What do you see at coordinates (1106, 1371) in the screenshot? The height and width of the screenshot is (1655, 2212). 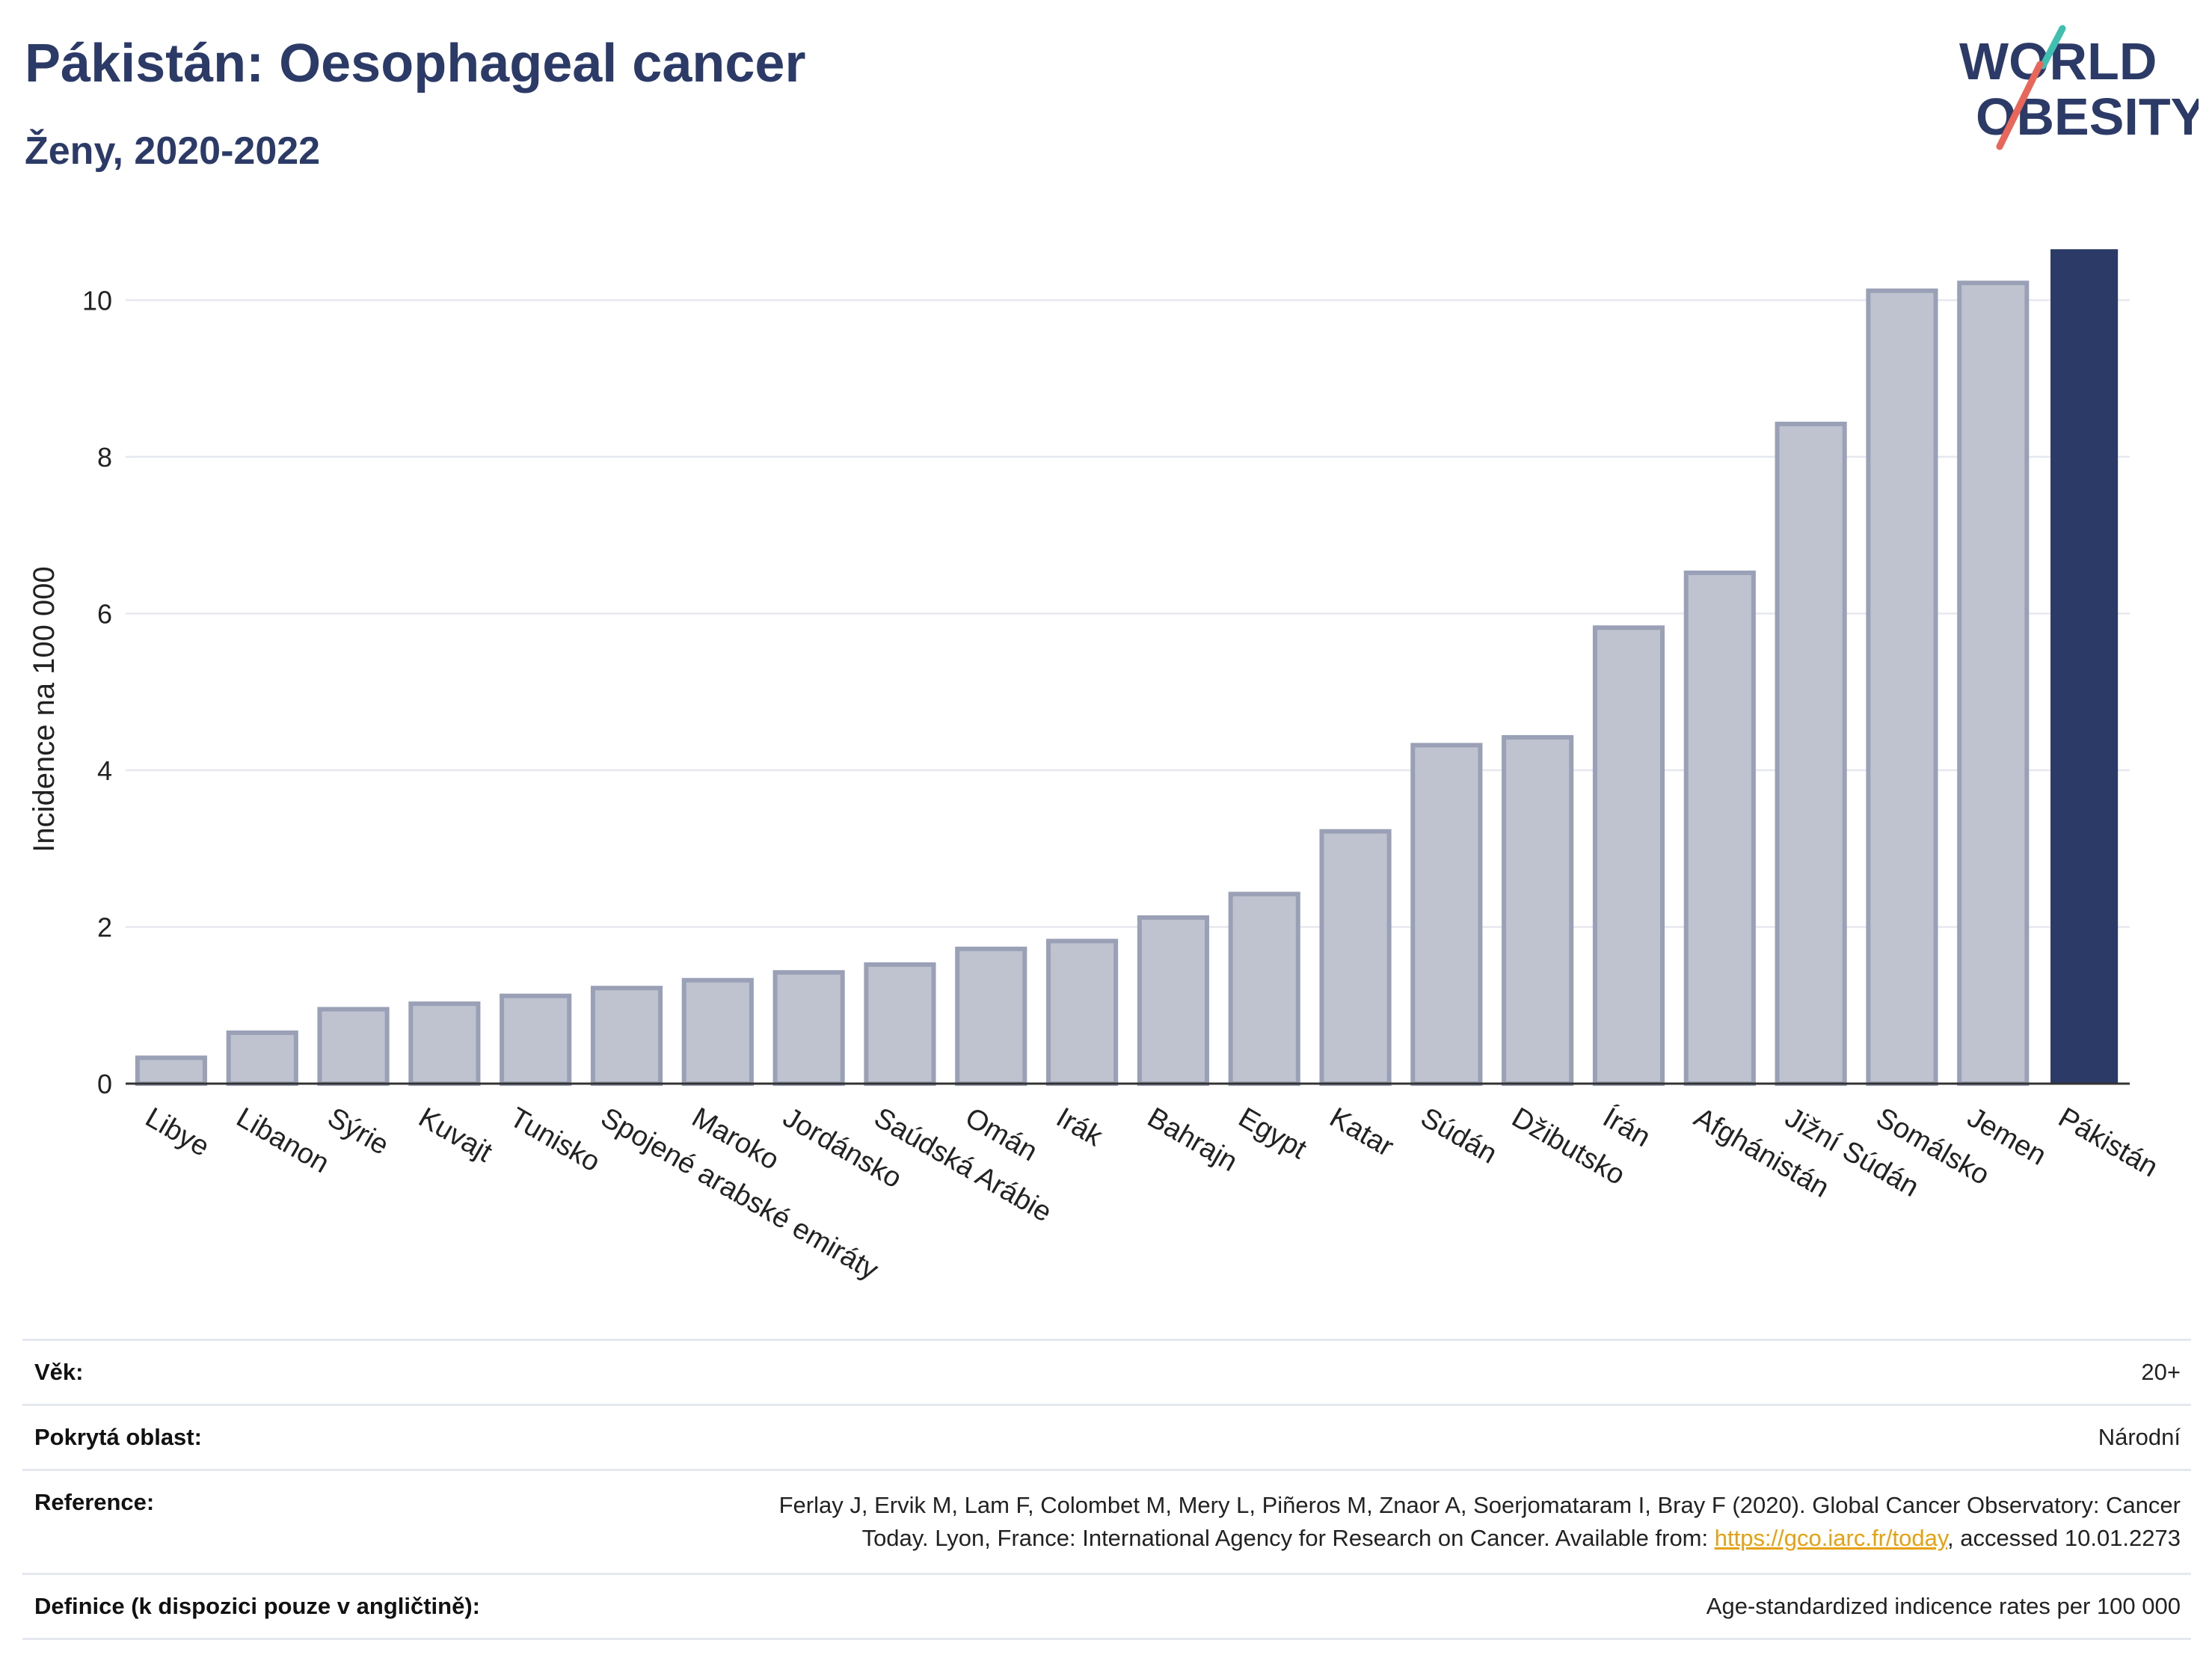 I see `meta-row-age: Věk: 20+` at bounding box center [1106, 1371].